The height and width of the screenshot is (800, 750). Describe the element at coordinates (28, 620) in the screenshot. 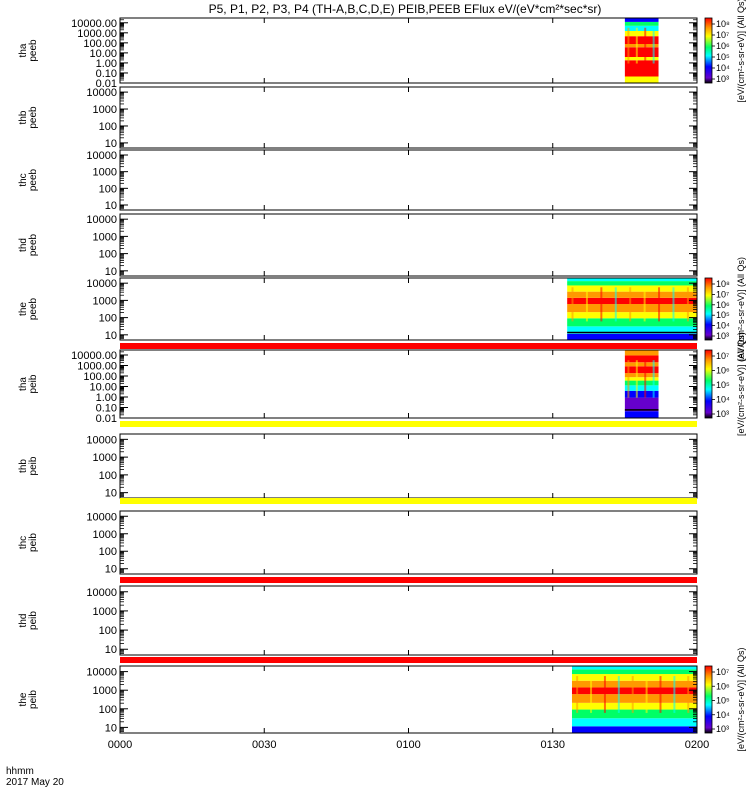

I see `y-axis-label: thdpeib` at that location.